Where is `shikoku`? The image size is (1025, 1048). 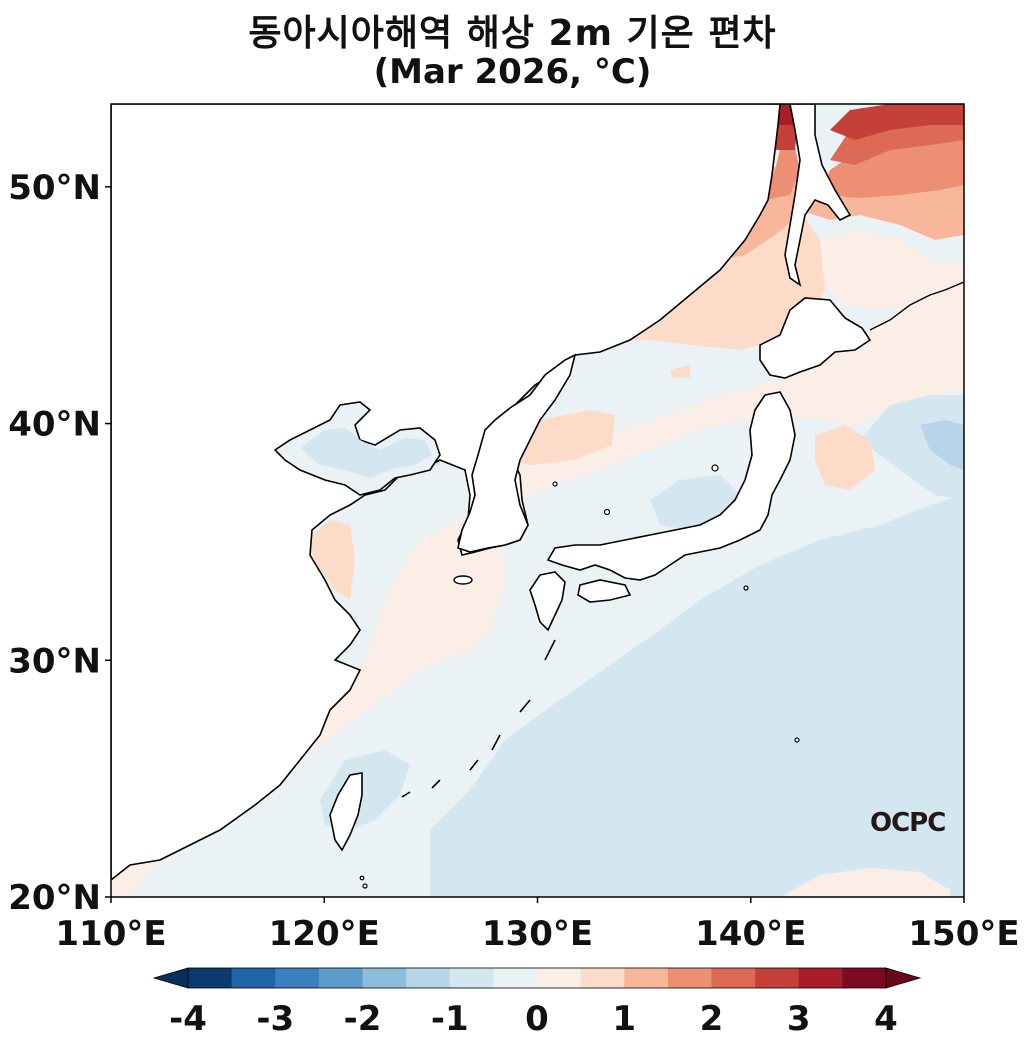
shikoku is located at coordinates (604, 591).